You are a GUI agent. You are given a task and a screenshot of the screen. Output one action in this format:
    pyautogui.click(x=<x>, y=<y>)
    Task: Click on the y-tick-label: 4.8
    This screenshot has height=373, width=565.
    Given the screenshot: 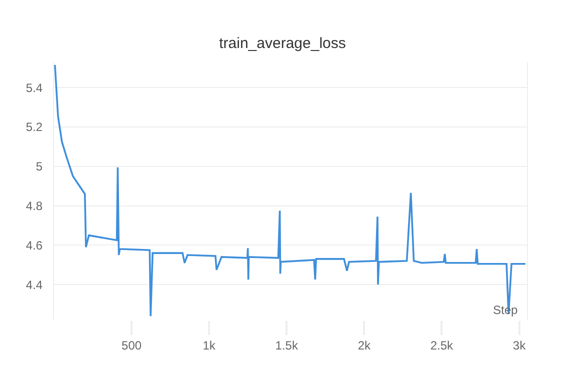 What is the action you would take?
    pyautogui.click(x=34, y=205)
    